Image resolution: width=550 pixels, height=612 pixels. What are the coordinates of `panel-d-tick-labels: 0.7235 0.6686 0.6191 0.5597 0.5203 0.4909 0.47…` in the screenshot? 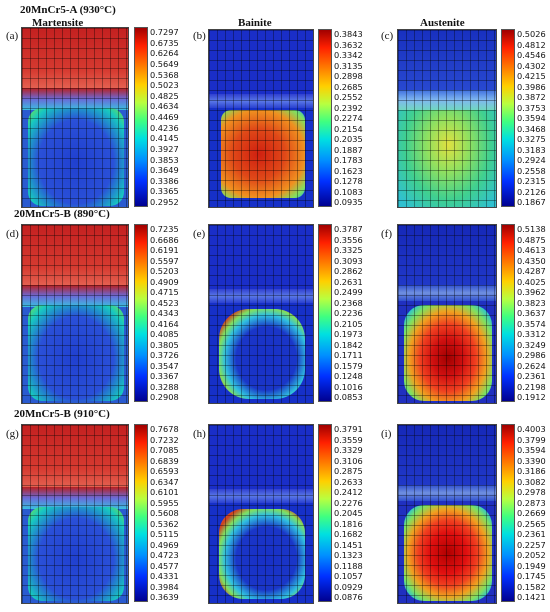 It's located at (172, 313).